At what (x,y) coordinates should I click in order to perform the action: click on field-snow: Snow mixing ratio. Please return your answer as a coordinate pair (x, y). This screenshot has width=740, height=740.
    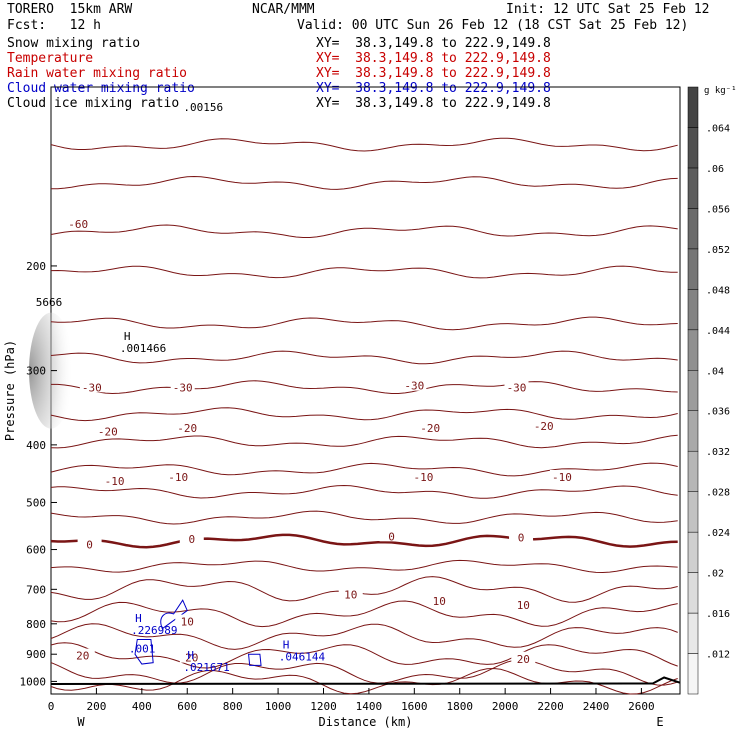
    Looking at the image, I should click on (74, 43).